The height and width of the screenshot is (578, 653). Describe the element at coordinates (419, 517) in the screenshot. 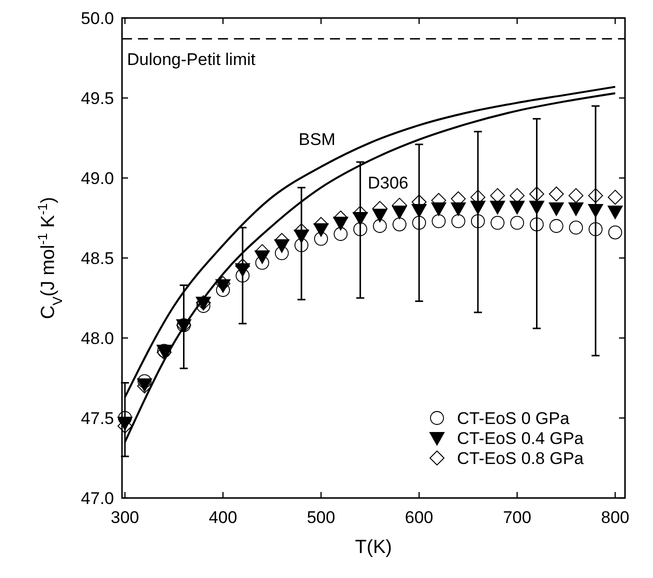

I see `x-tick-label: 600` at that location.